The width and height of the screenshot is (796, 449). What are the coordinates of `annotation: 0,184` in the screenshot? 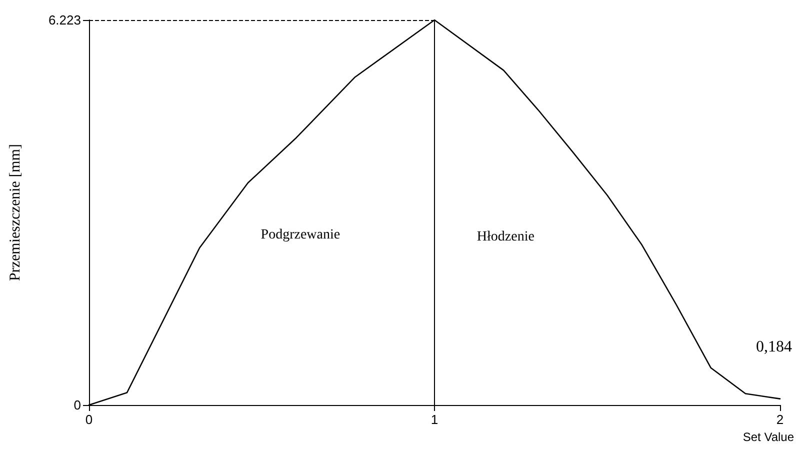 It's located at (774, 347).